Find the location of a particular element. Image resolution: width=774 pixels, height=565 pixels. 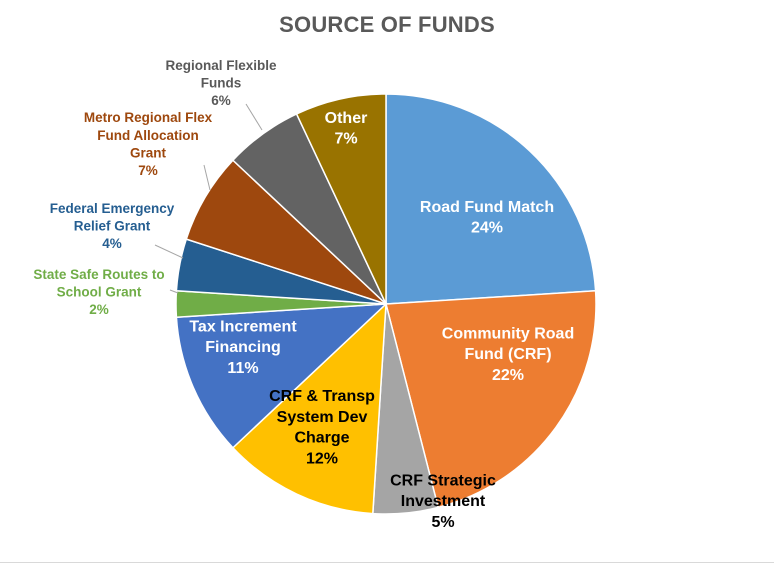

slice-label-text: Fund Allocation is located at coordinates (148, 135).